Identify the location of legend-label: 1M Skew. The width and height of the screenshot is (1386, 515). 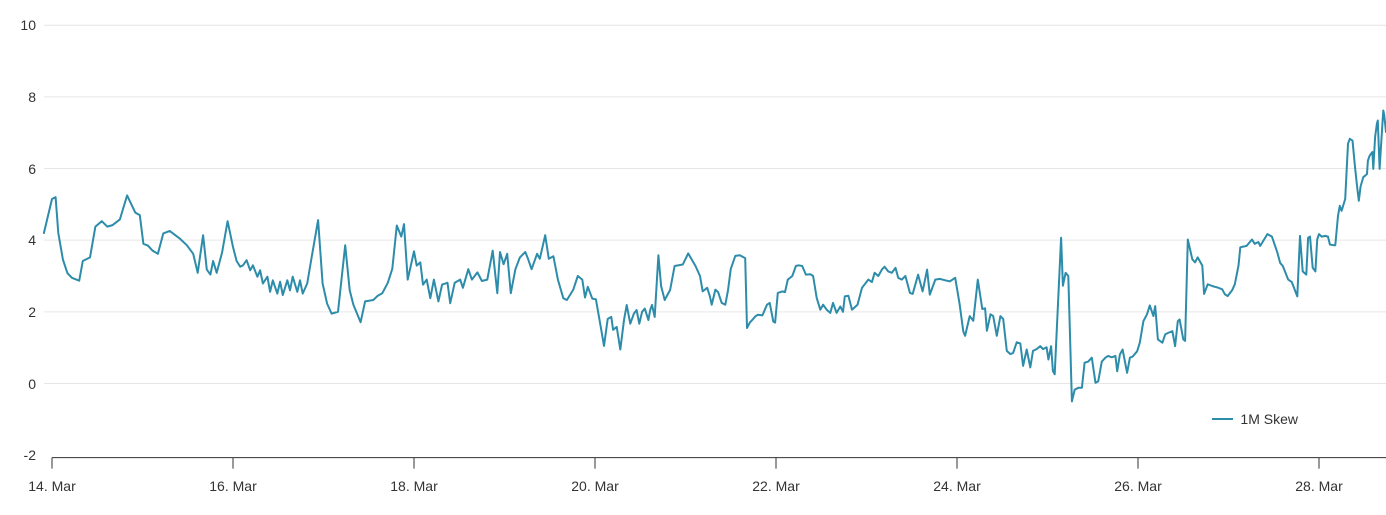
(1269, 419).